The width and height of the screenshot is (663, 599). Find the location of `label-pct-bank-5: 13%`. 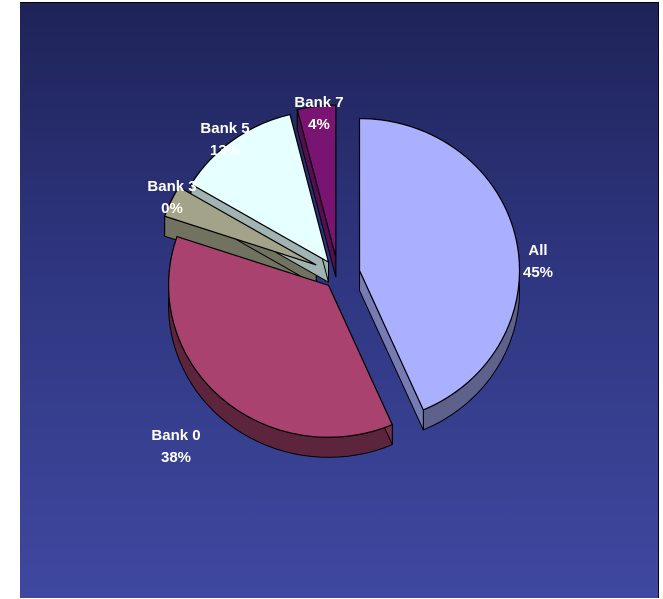

label-pct-bank-5: 13% is located at coordinates (225, 150).